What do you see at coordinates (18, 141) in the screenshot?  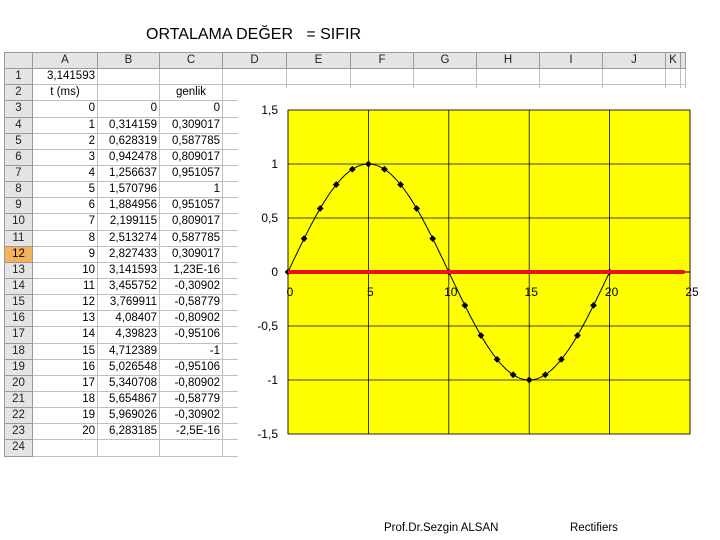 I see `row-header: 5` at bounding box center [18, 141].